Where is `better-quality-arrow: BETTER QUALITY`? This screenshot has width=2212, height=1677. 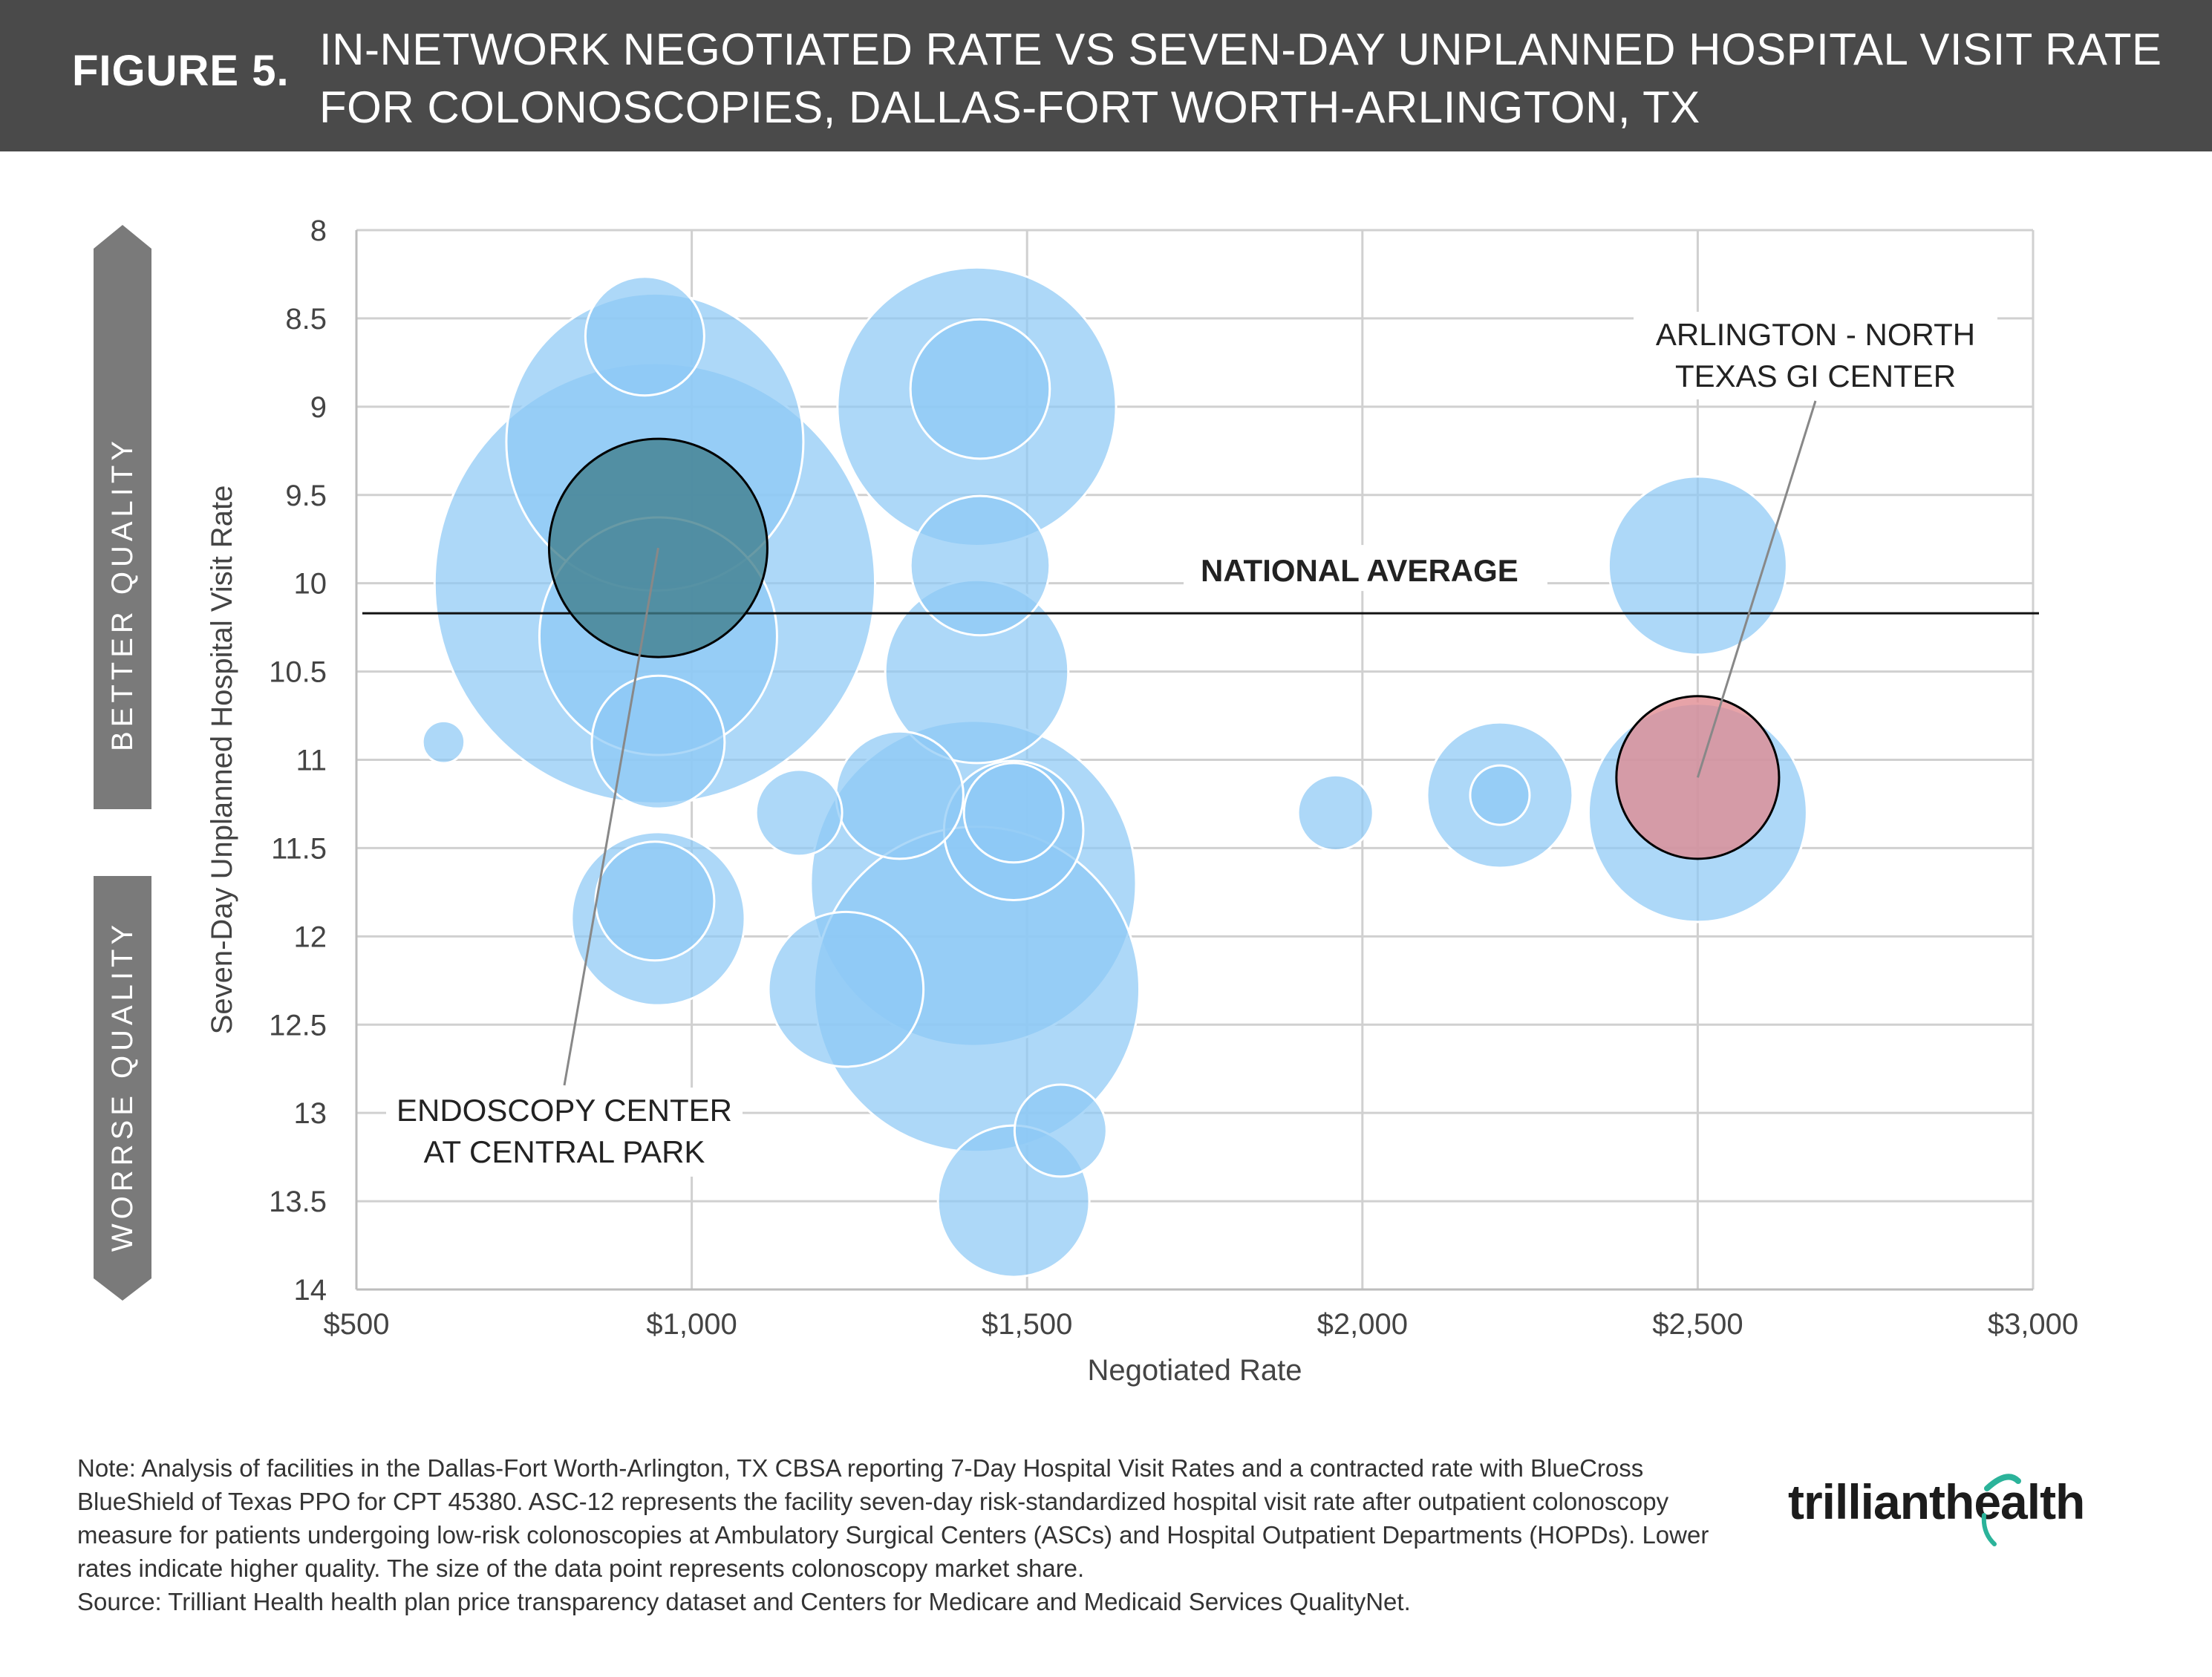 better-quality-arrow: BETTER QUALITY is located at coordinates (123, 517).